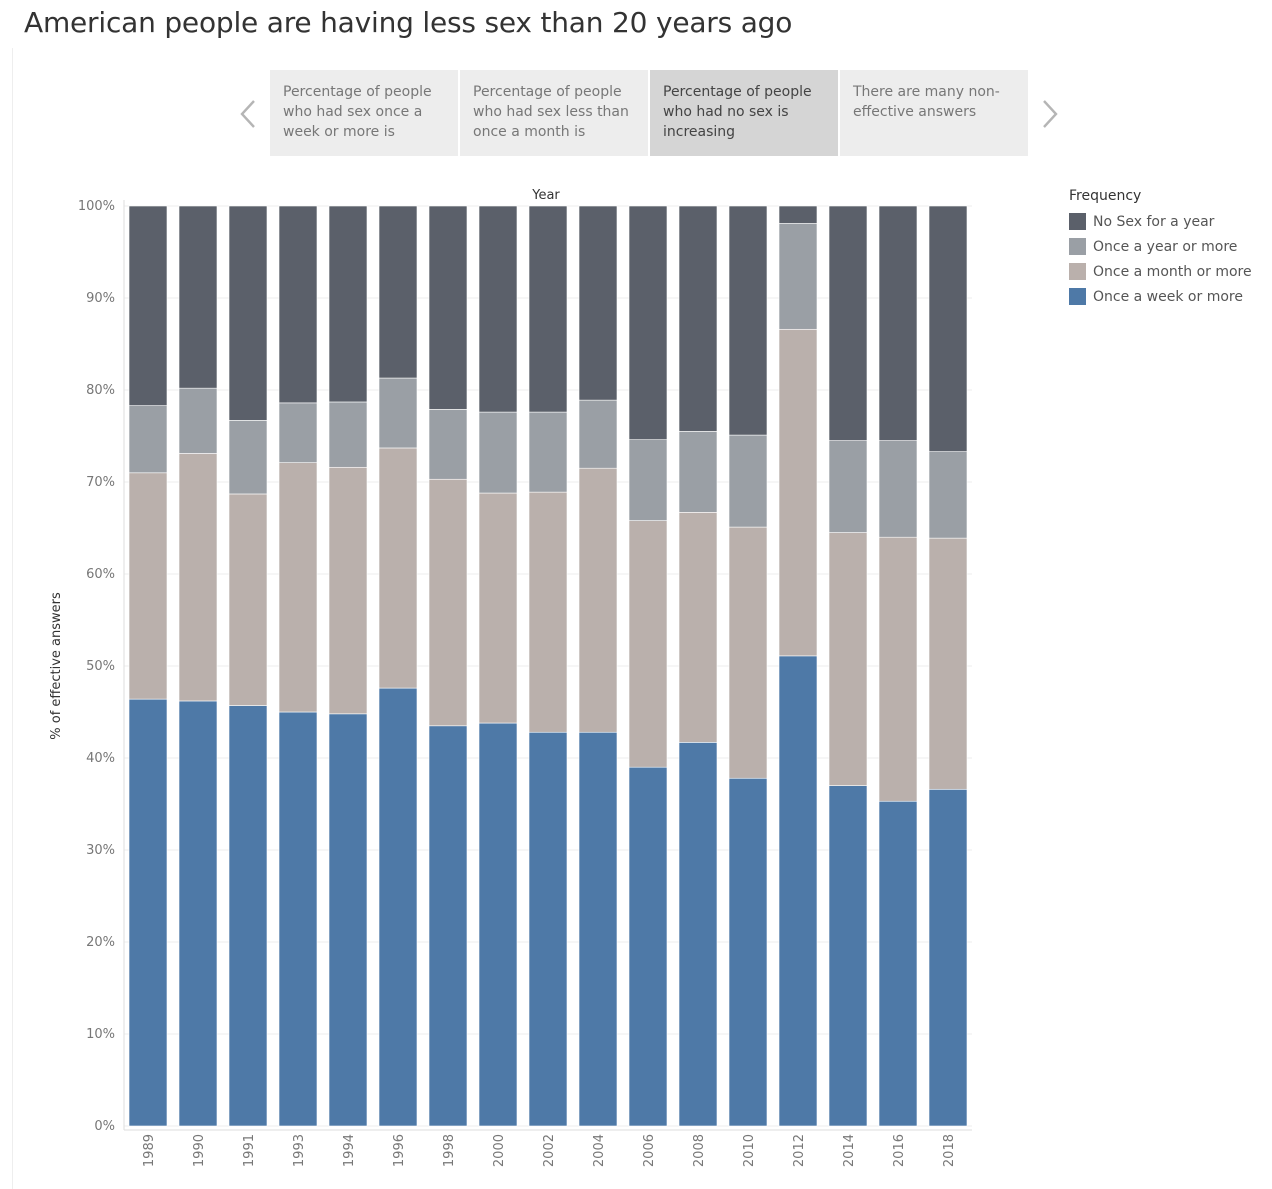  I want to click on y-axis-title: % of effective answers, so click(56, 666).